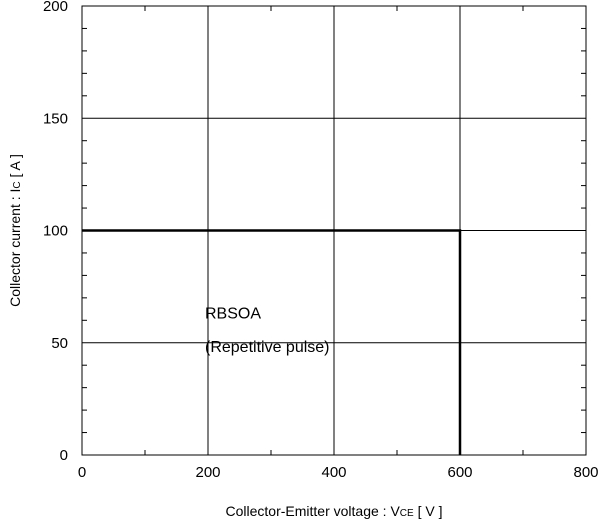 The width and height of the screenshot is (603, 526). What do you see at coordinates (15, 248) in the screenshot?
I see `y-axis-label-main: Collector current : I` at bounding box center [15, 248].